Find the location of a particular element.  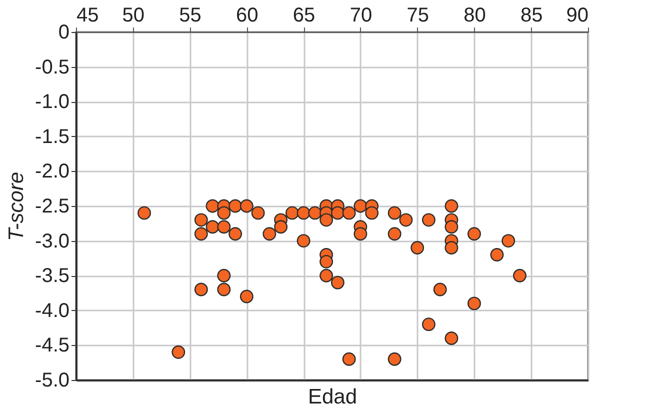

y-tick-label: -4.0 is located at coordinates (52, 311).